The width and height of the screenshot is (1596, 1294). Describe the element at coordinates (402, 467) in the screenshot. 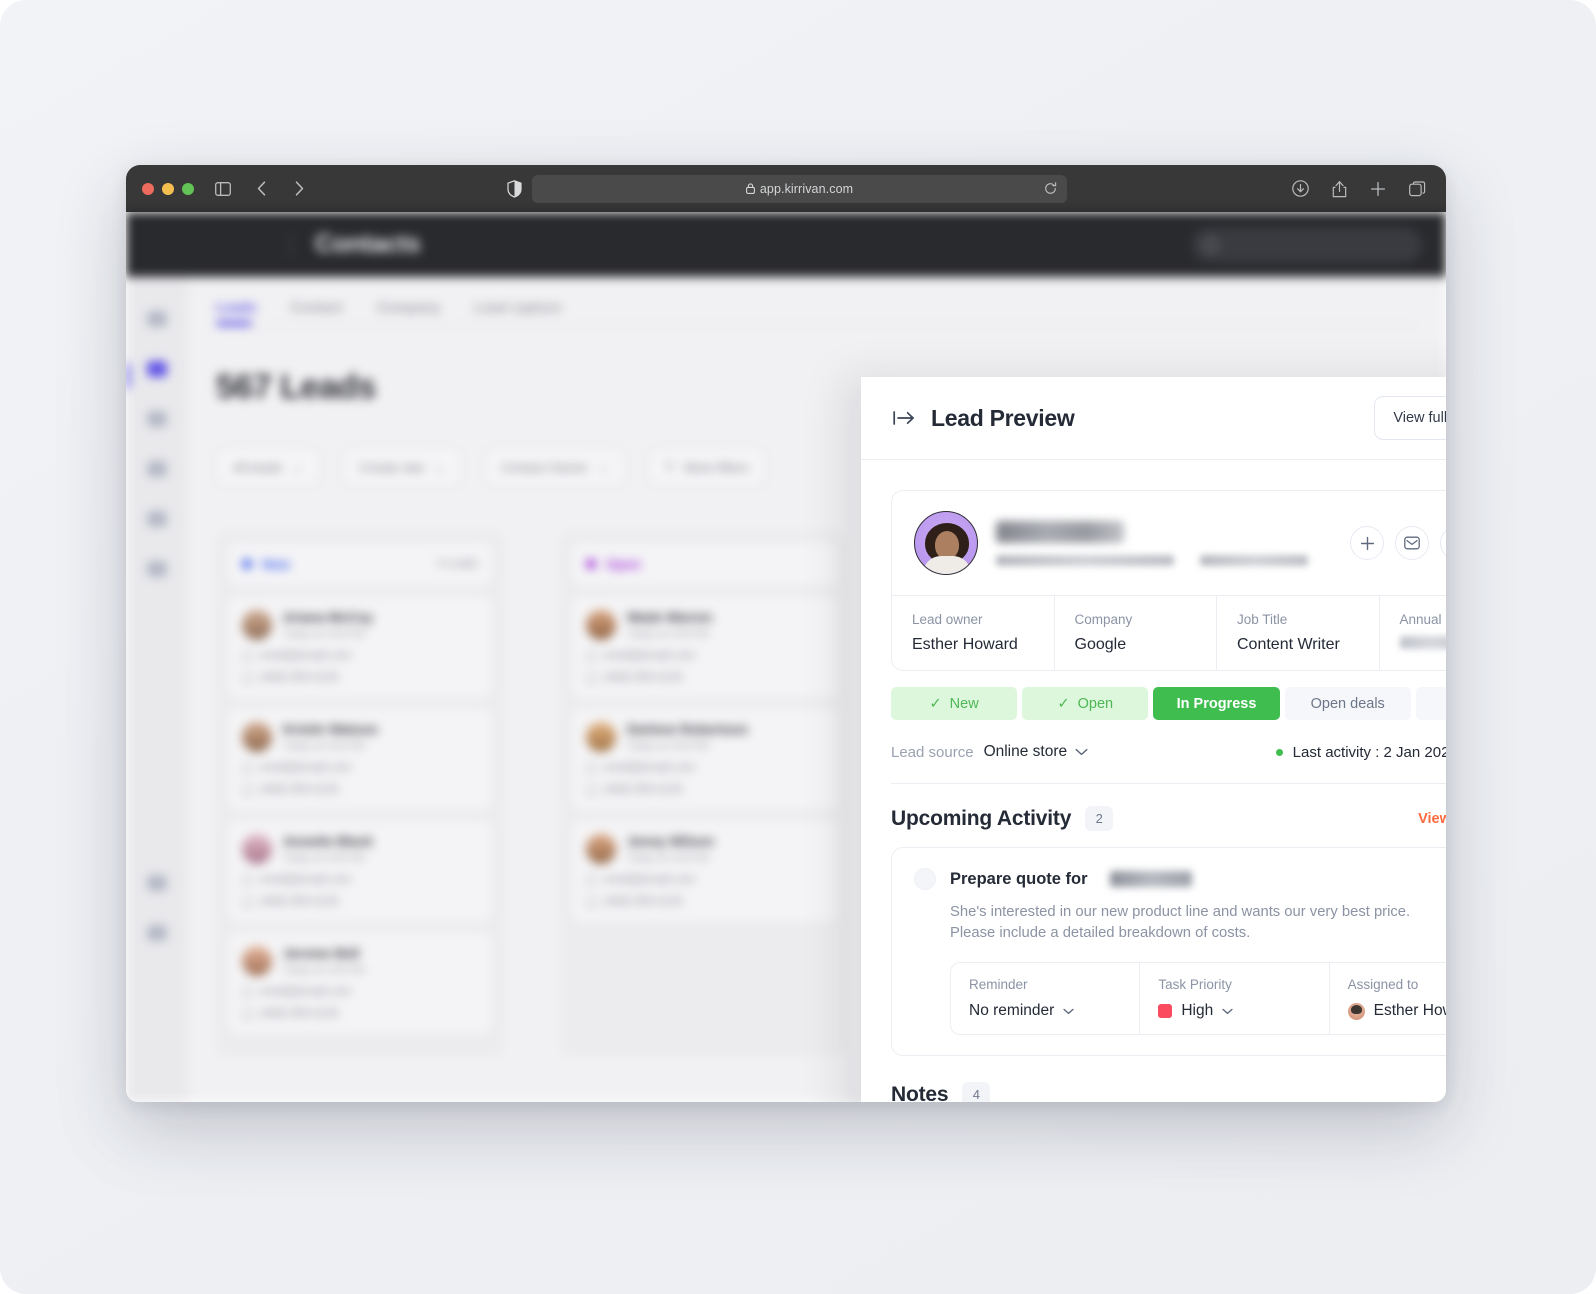

I see `filter-create-rate: Create rate ⌄` at that location.